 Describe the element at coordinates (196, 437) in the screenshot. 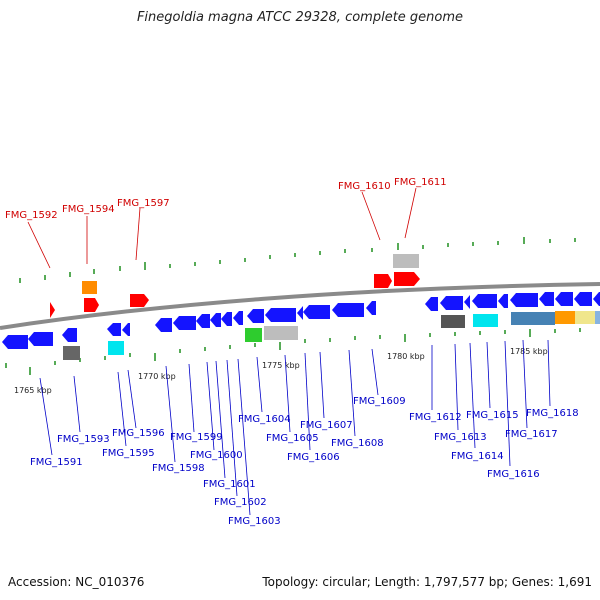

I see `gene-label: FMG_1599` at that location.